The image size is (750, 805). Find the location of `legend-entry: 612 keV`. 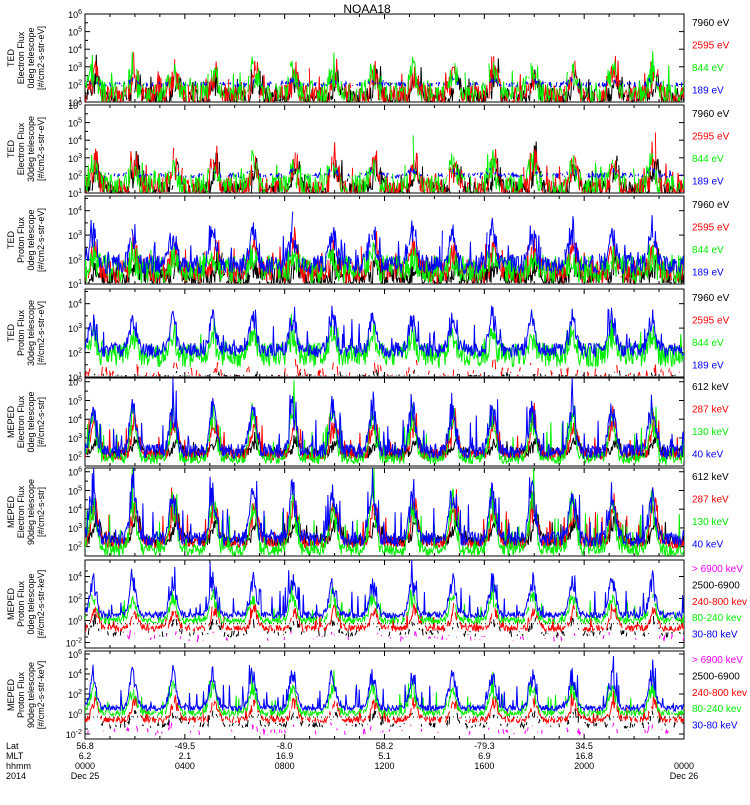

legend-entry: 612 keV is located at coordinates (710, 477).